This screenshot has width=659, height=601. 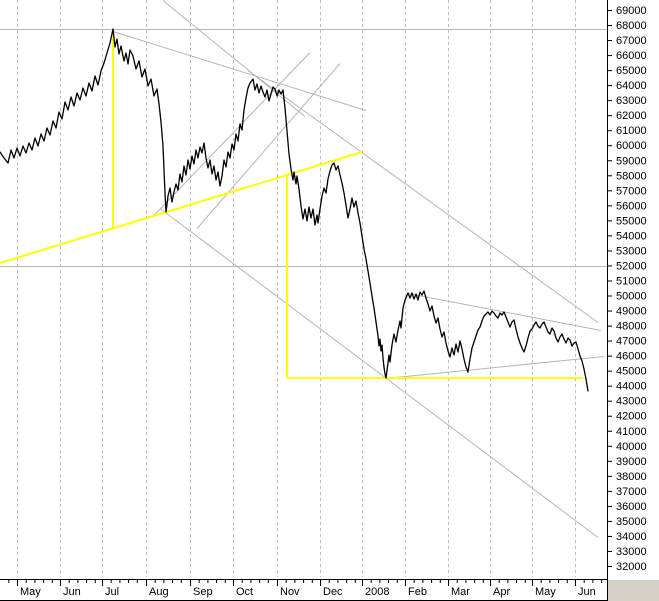 What do you see at coordinates (631, 552) in the screenshot?
I see `y-axis-label: 33000` at bounding box center [631, 552].